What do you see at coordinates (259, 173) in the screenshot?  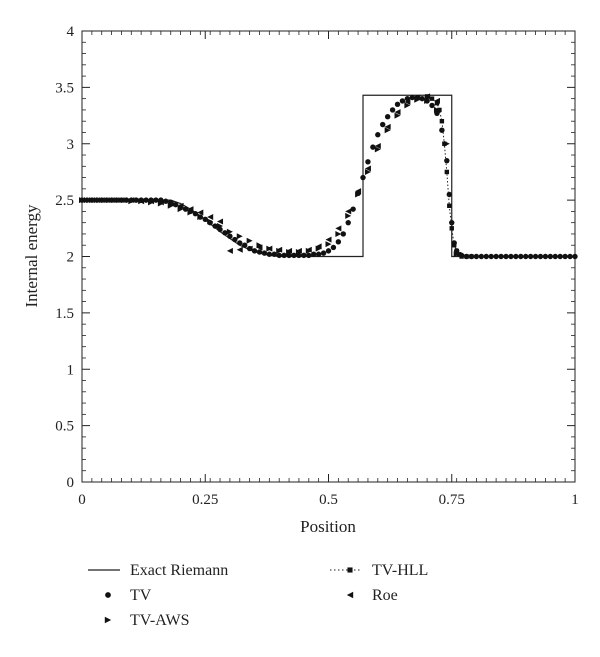 I see `series-roe` at bounding box center [259, 173].